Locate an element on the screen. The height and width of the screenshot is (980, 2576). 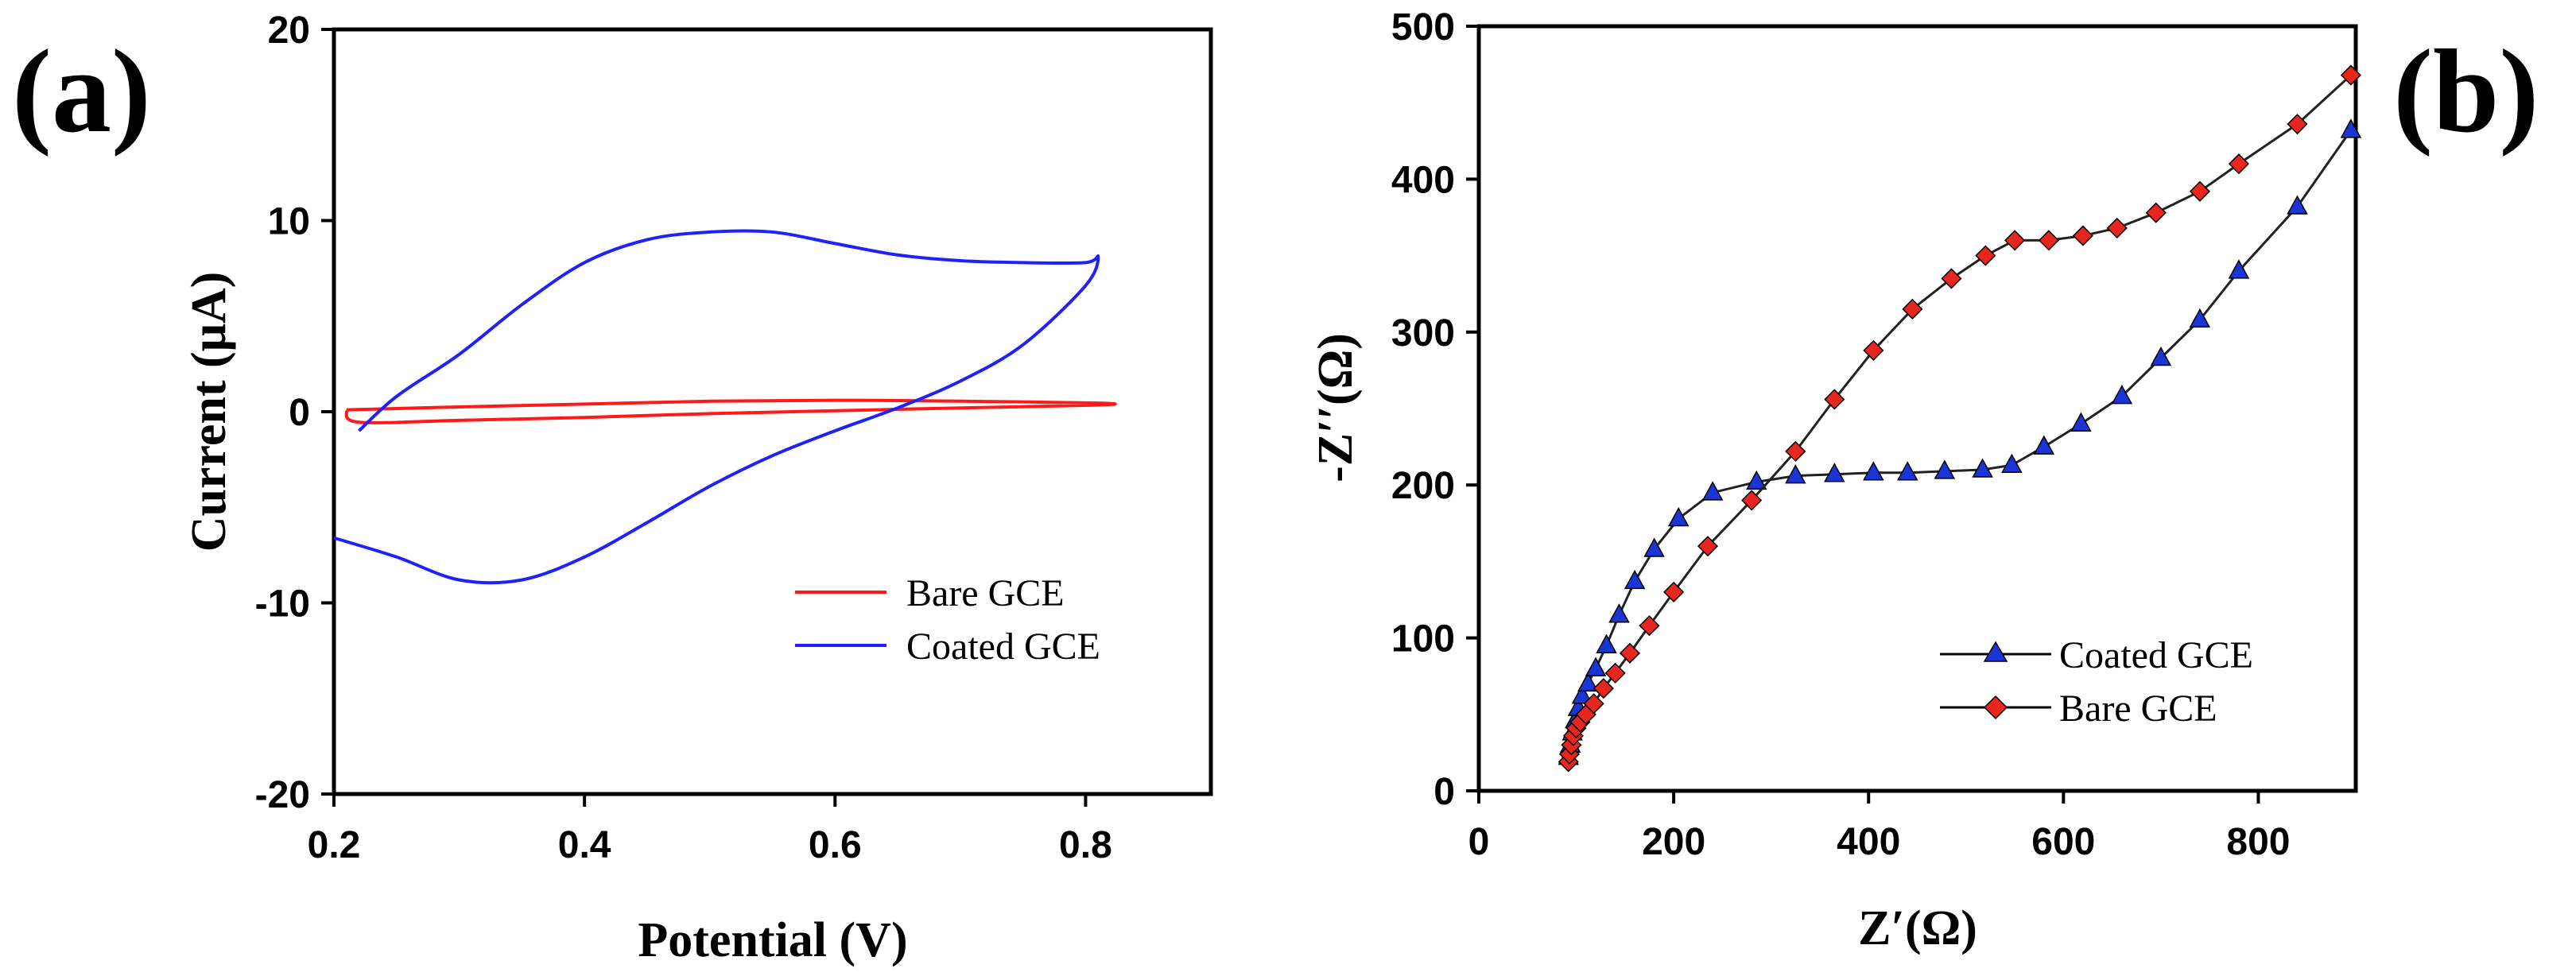
x-tick-label: 0.4 is located at coordinates (584, 845).